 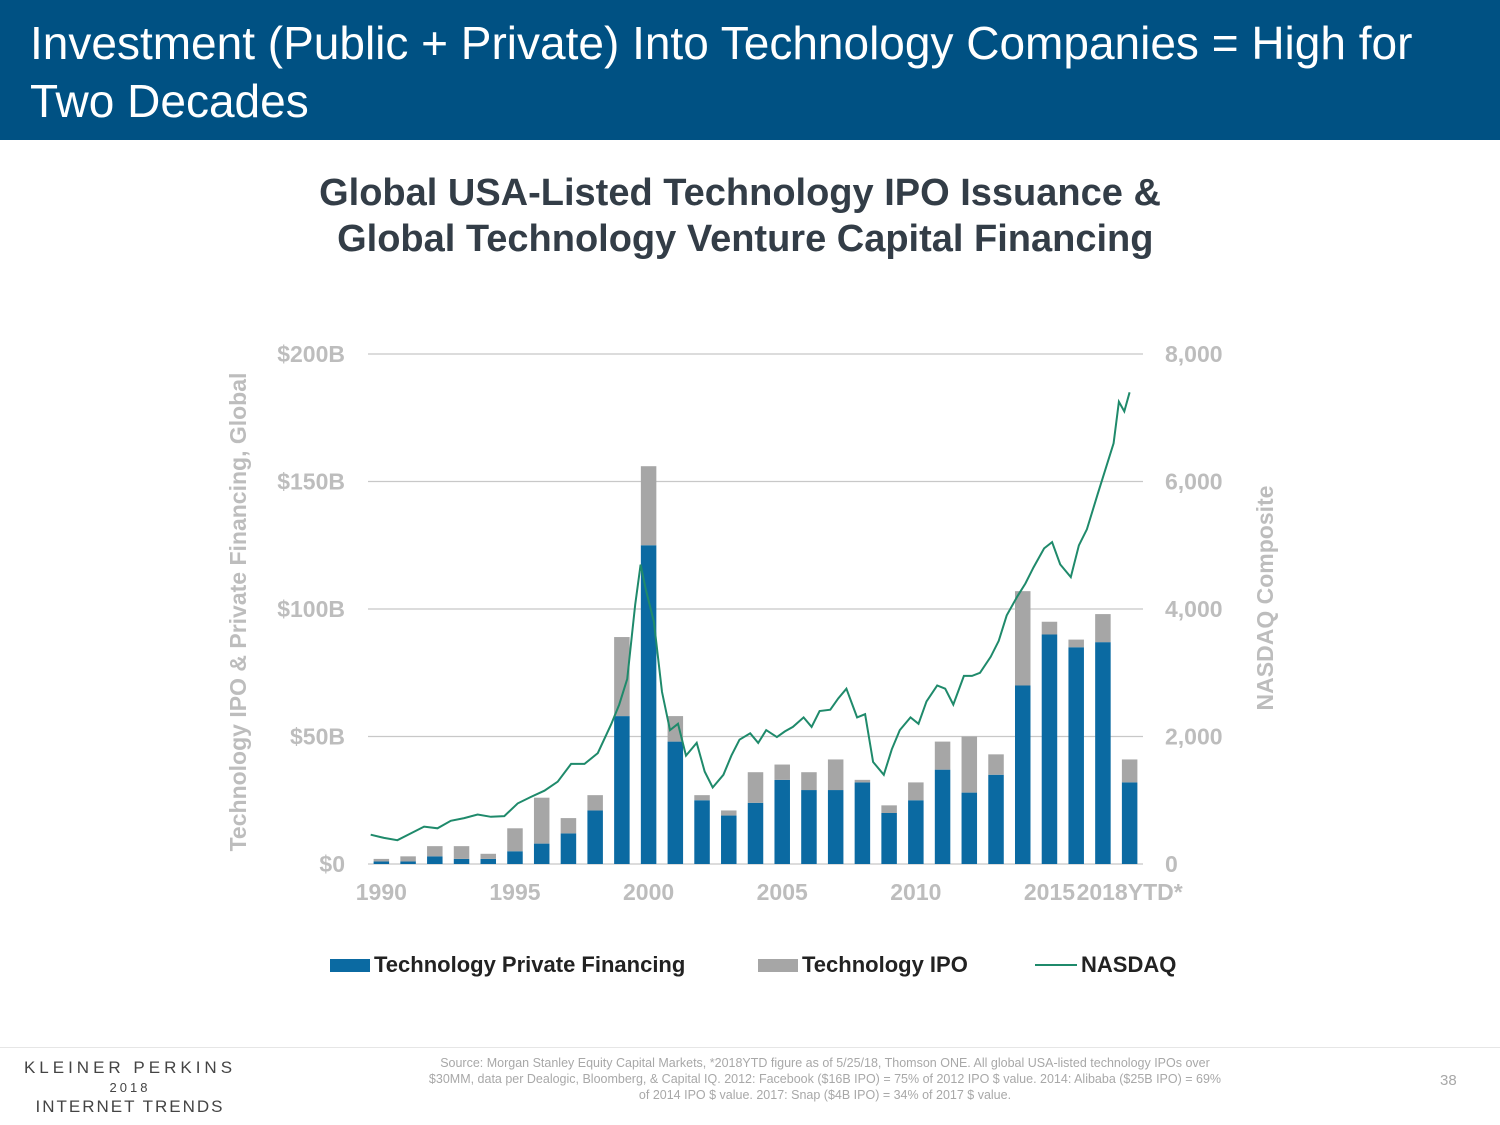 I want to click on legend-swatch-private, so click(x=350, y=965).